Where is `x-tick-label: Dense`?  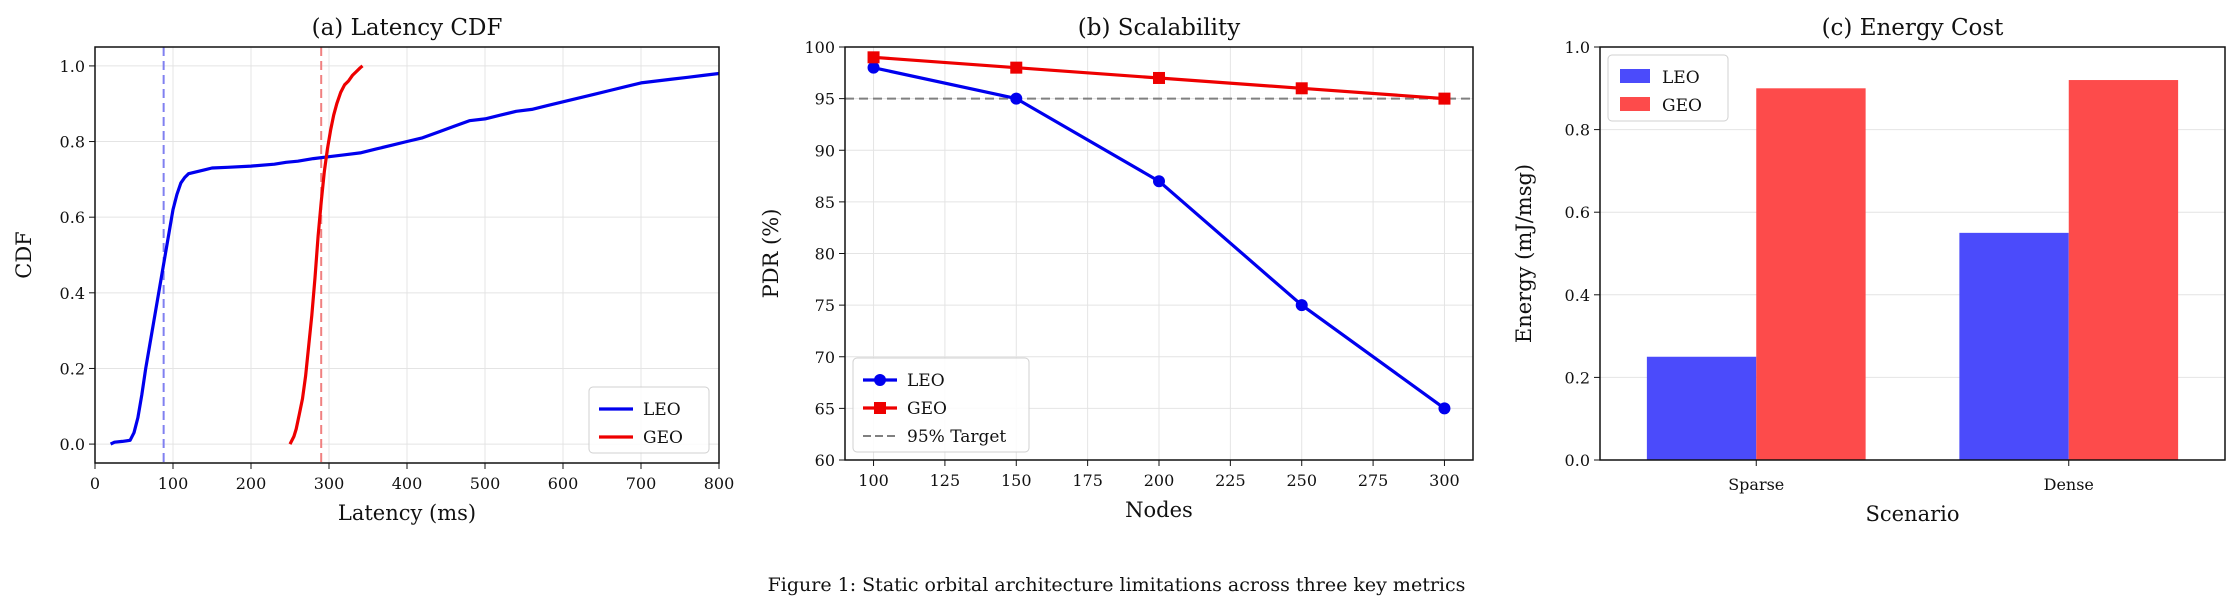 x-tick-label: Dense is located at coordinates (2069, 484).